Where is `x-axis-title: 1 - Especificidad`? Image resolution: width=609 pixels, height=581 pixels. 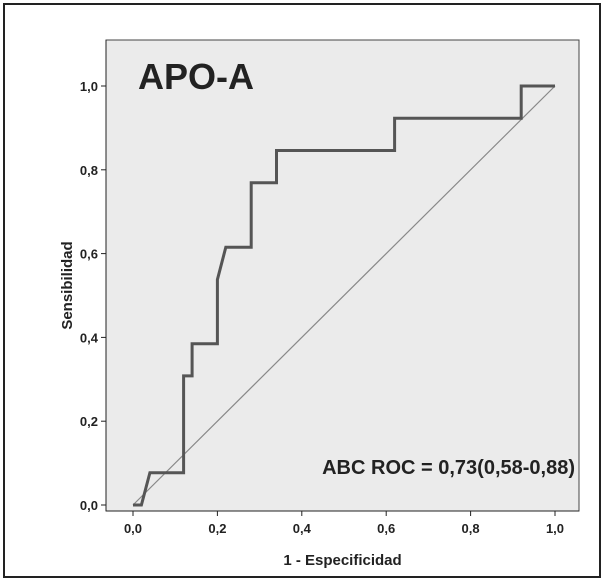 x-axis-title: 1 - Especificidad is located at coordinates (342, 560).